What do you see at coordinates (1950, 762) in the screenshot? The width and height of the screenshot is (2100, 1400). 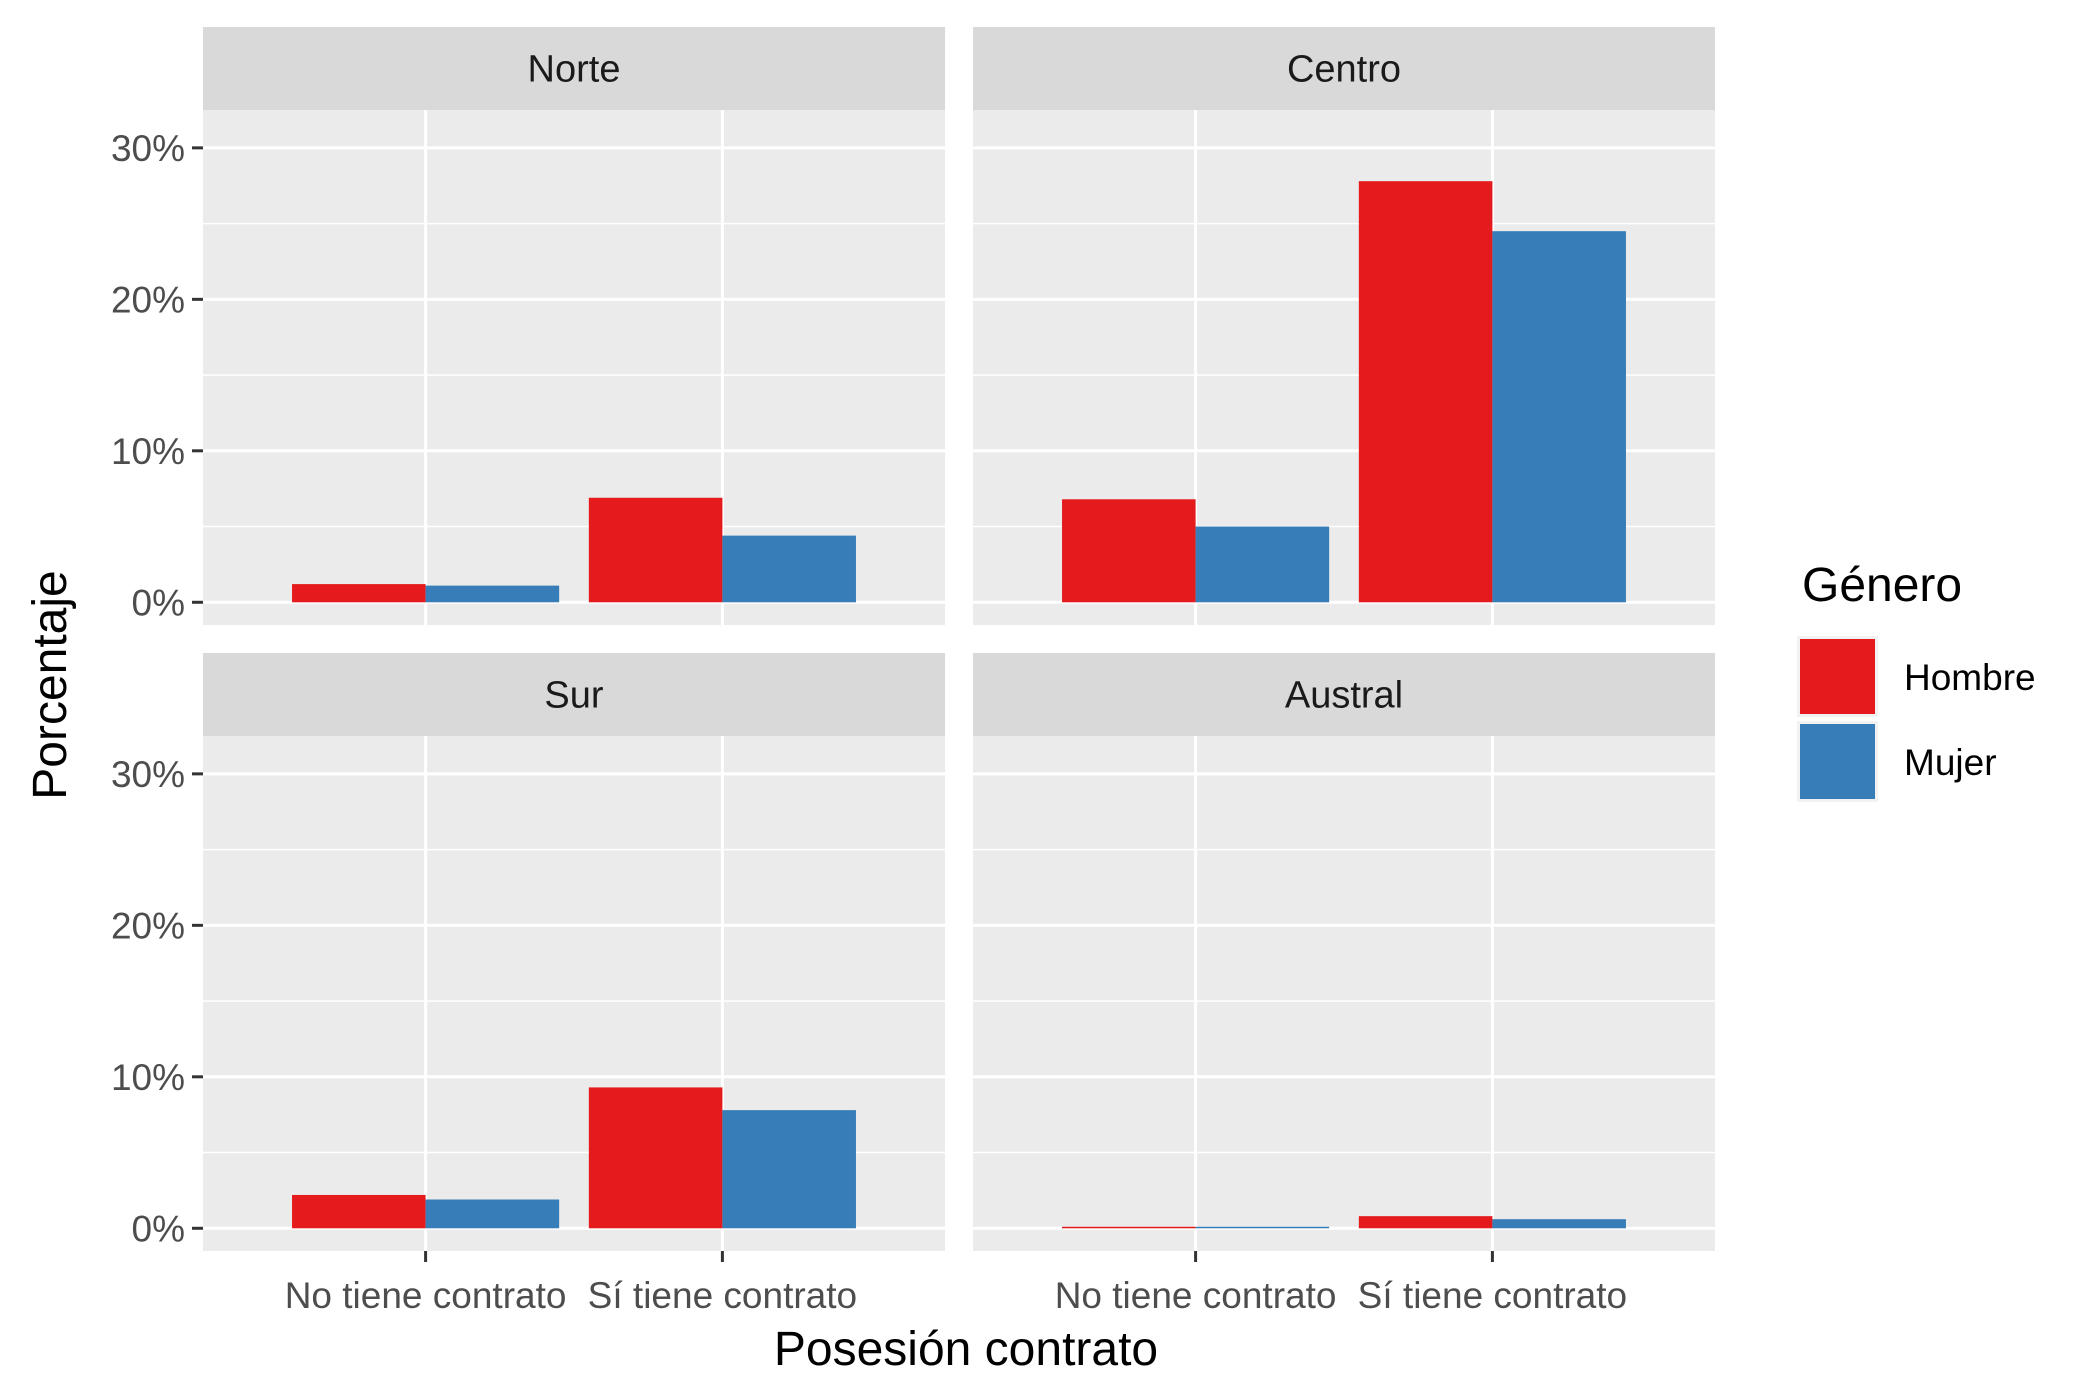 I see `legend-label: Mujer` at bounding box center [1950, 762].